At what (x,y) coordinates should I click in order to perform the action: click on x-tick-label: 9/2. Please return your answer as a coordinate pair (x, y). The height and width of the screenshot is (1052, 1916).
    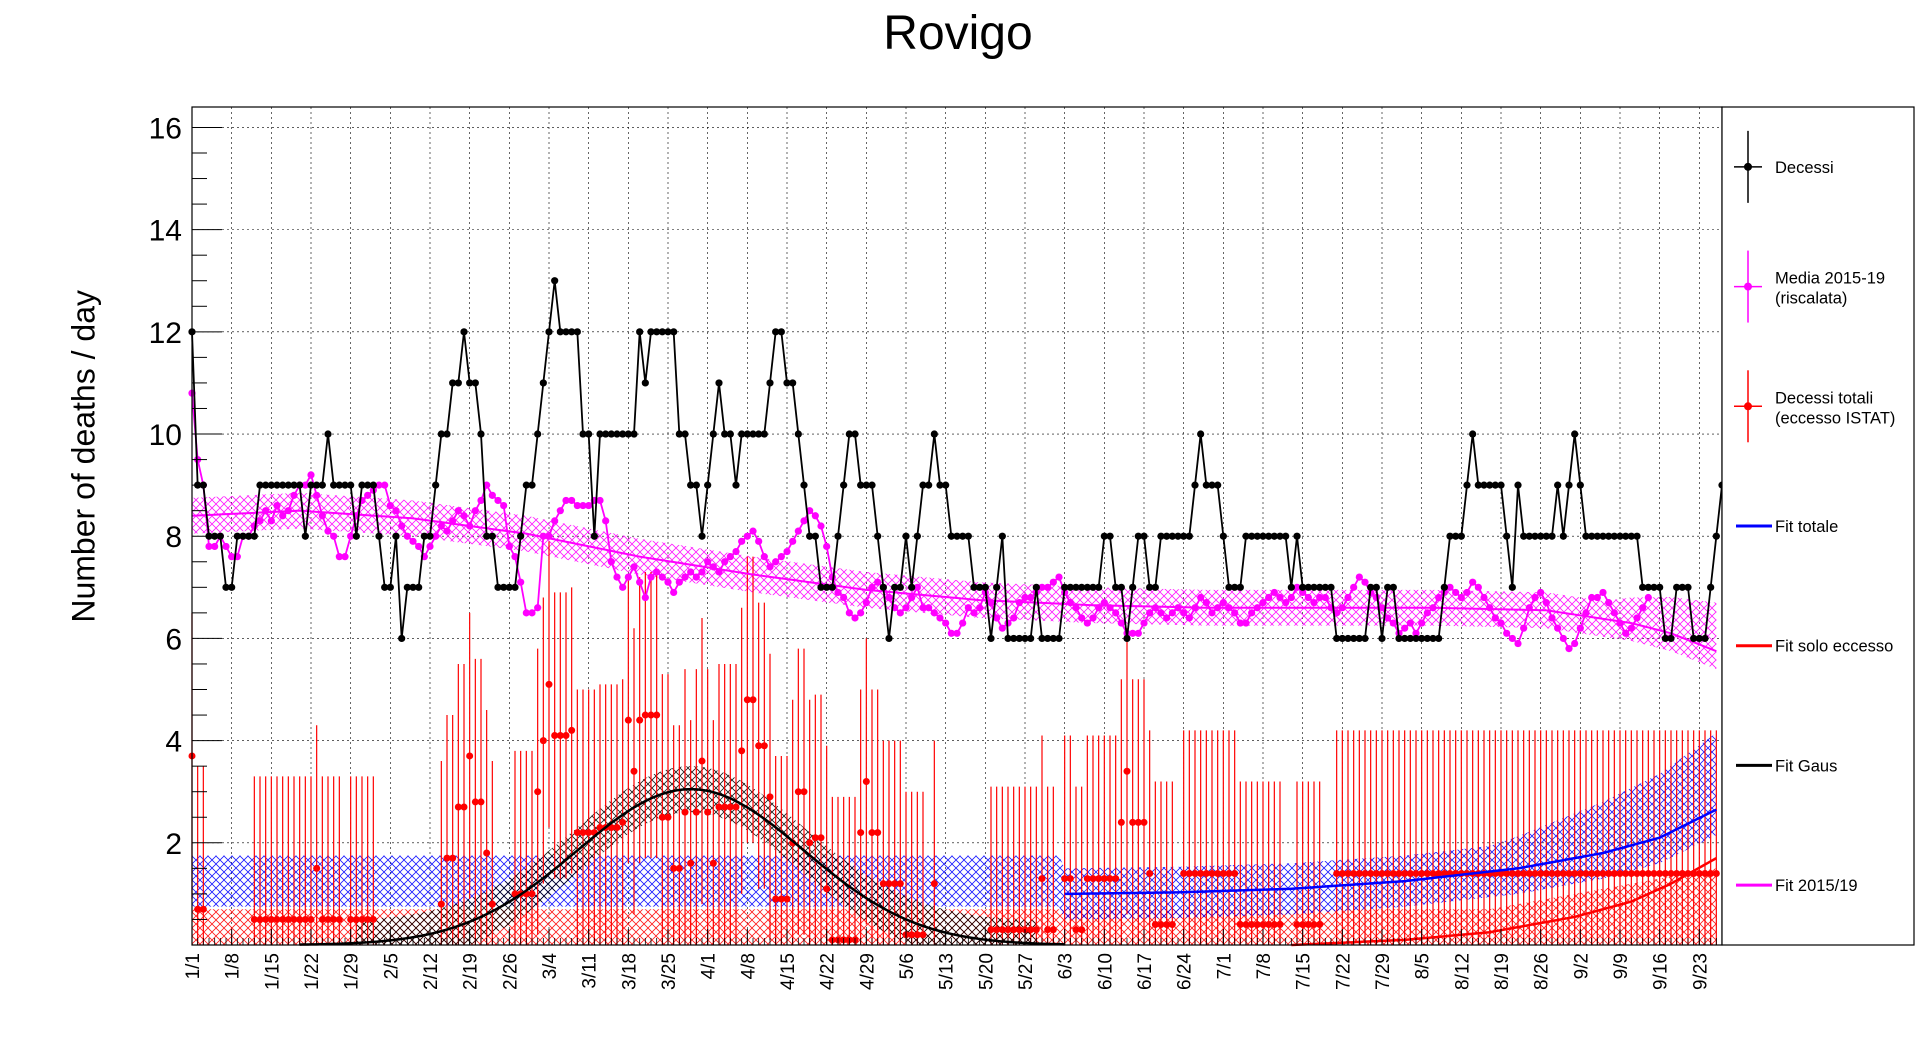
    Looking at the image, I should click on (1581, 966).